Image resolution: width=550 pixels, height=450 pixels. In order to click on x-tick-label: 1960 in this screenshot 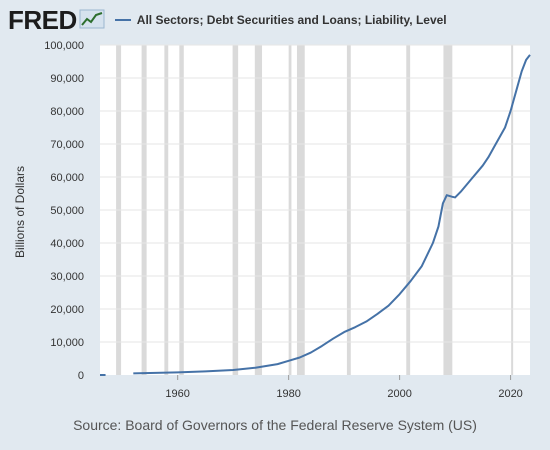, I will do `click(177, 394)`.